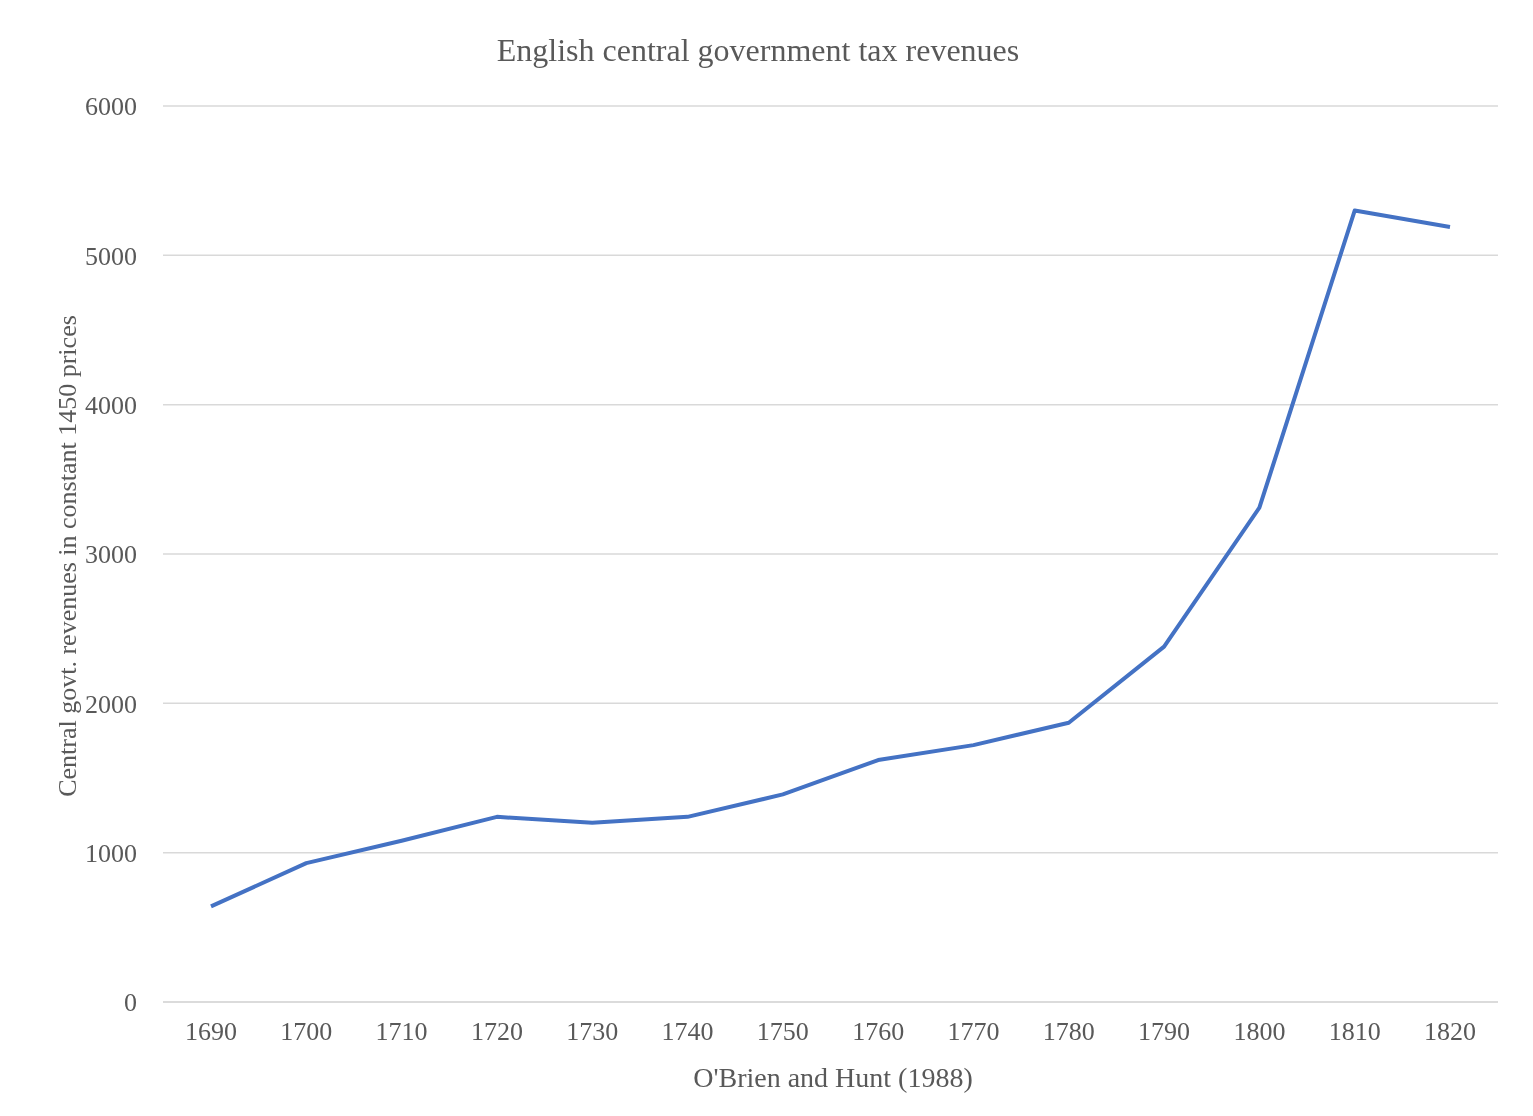 The height and width of the screenshot is (1116, 1533). What do you see at coordinates (496, 1032) in the screenshot?
I see `x-tick-label: 1720` at bounding box center [496, 1032].